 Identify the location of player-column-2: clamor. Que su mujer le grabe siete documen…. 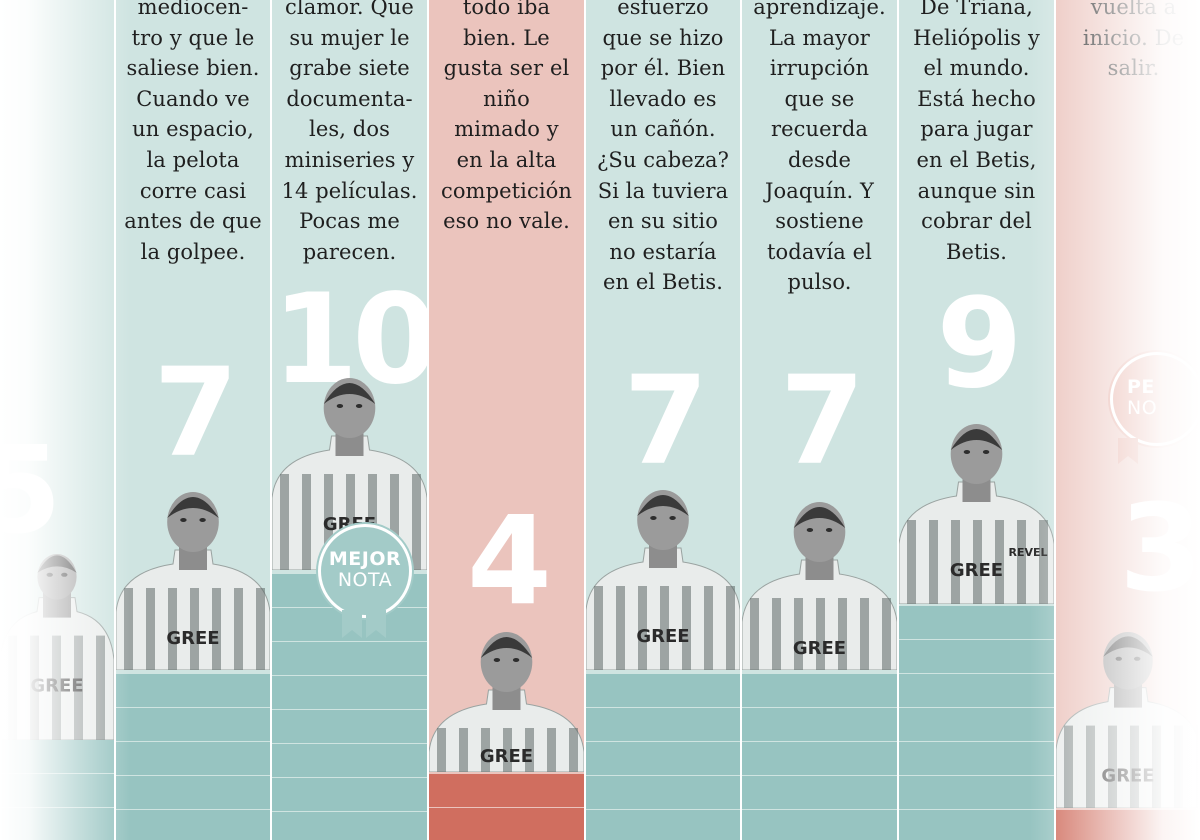
(349, 420).